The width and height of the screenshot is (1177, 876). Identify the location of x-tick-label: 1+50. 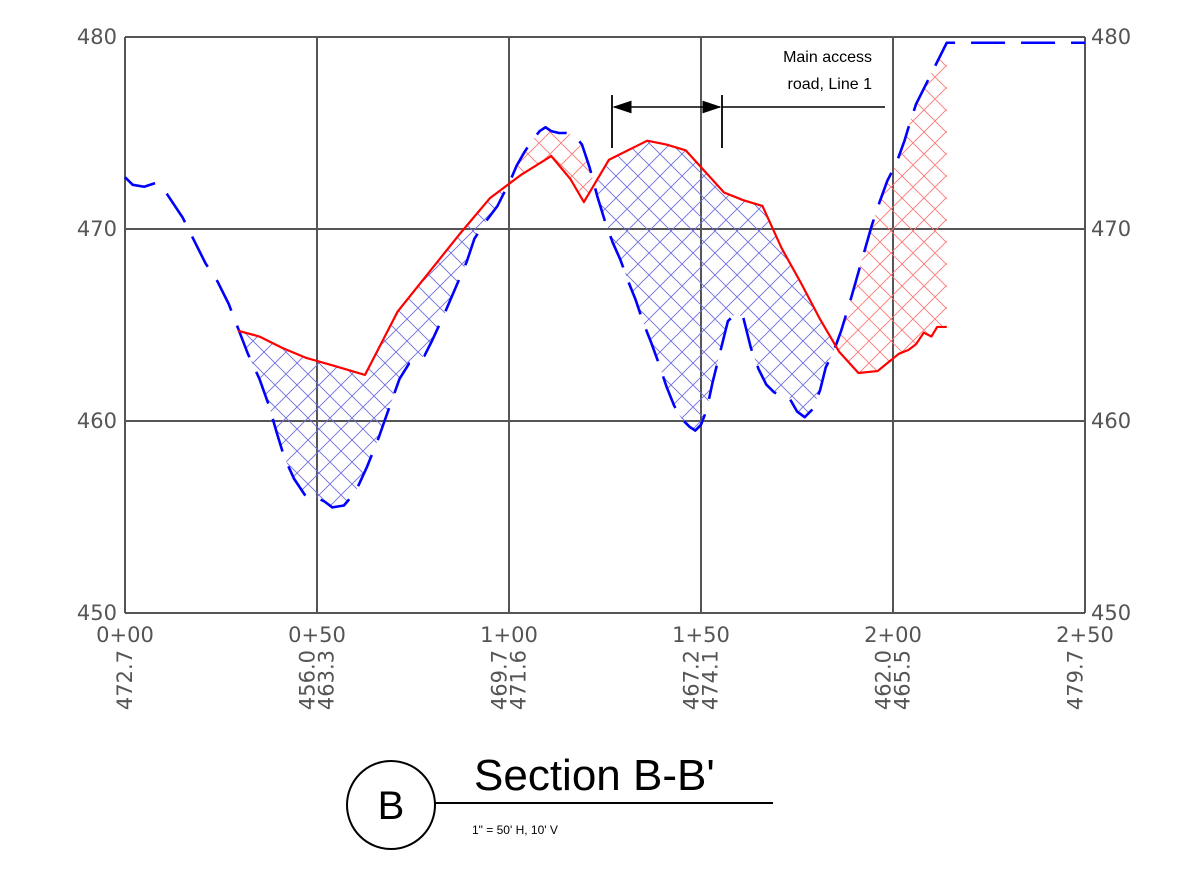
(701, 635).